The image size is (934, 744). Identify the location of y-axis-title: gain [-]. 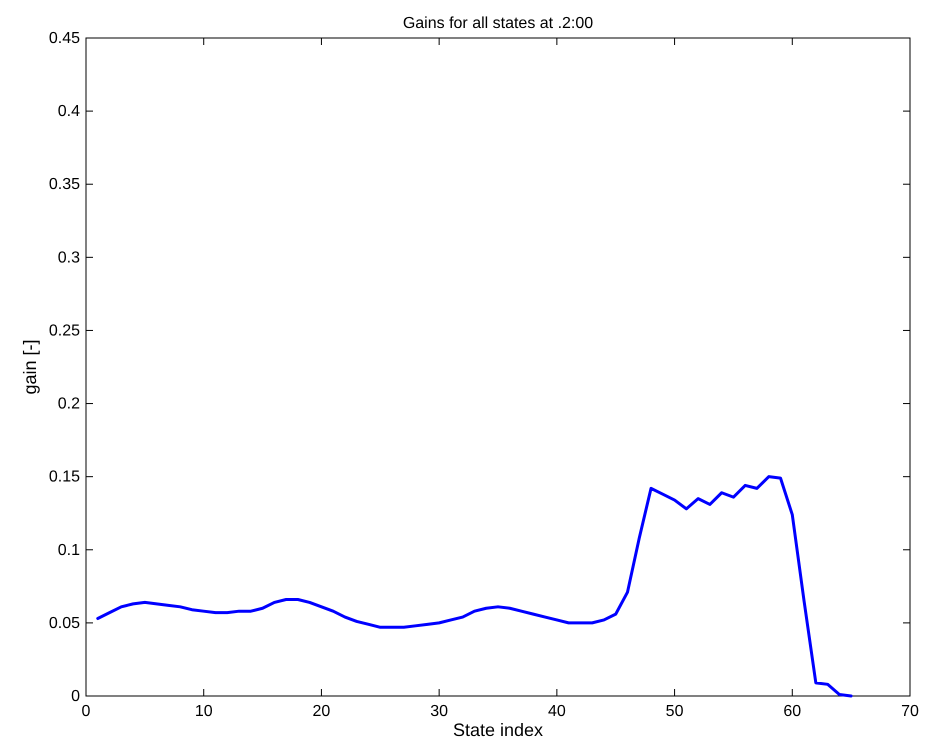
(30, 367).